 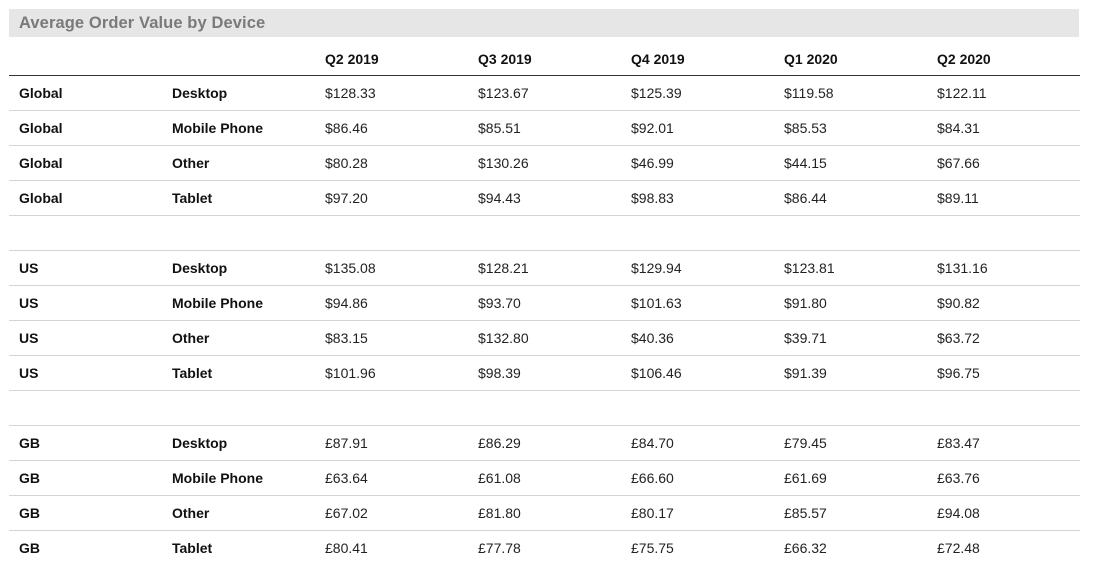 What do you see at coordinates (697, 198) in the screenshot?
I see `value-cell: $98.83` at bounding box center [697, 198].